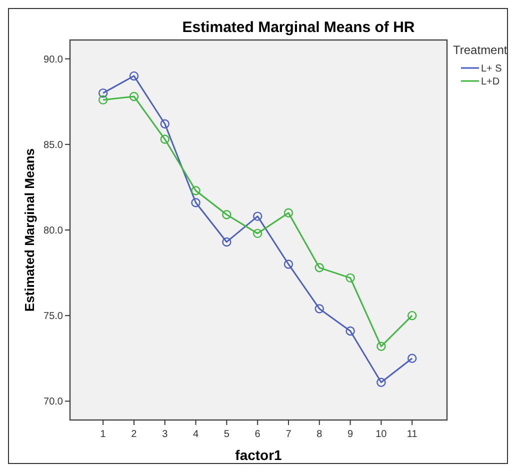 Image resolution: width=516 pixels, height=472 pixels. What do you see at coordinates (29, 230) in the screenshot?
I see `y-axis-title: Estimated Marginal Means` at bounding box center [29, 230].